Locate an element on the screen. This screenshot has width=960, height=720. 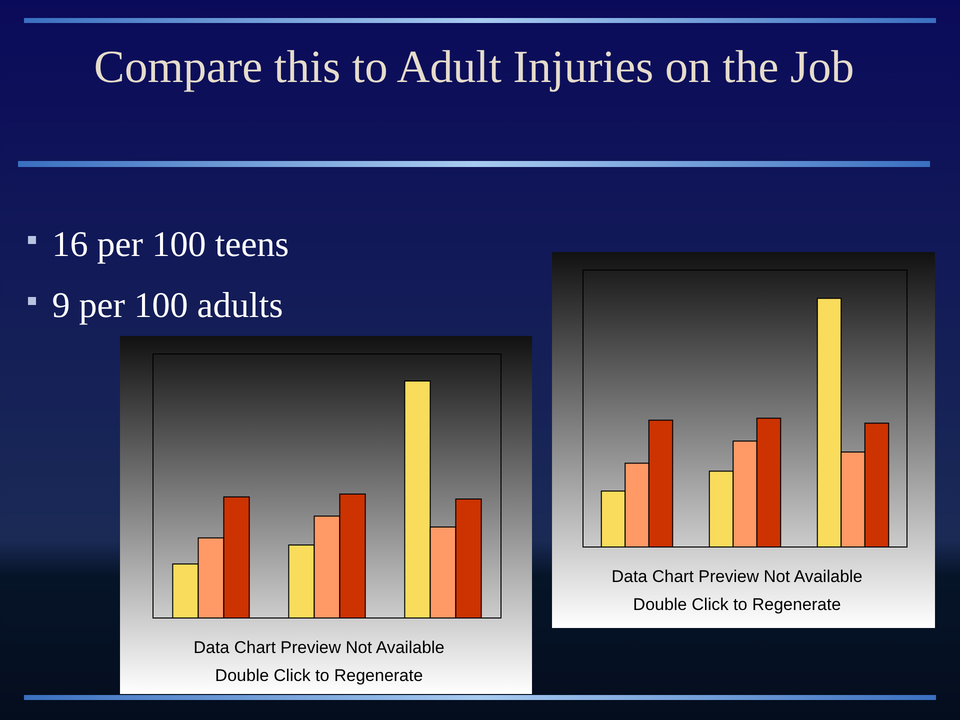
text: 9 per 100 adults is located at coordinates (167, 305).